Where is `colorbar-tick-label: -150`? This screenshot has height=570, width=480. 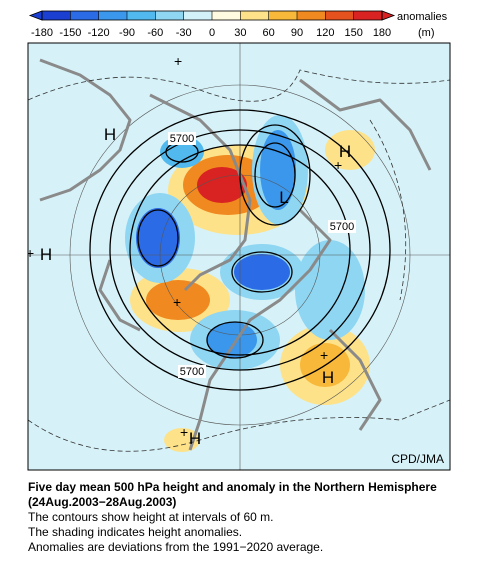
colorbar-tick-label: -150 is located at coordinates (70, 33).